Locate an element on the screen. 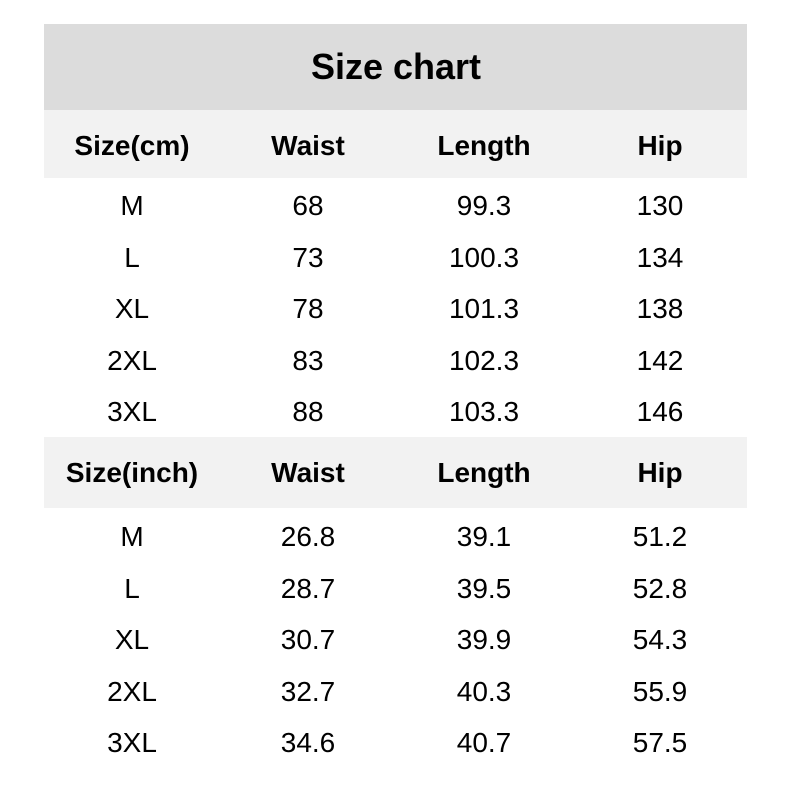 The height and width of the screenshot is (800, 800). table-cell: 28.7 is located at coordinates (308, 588).